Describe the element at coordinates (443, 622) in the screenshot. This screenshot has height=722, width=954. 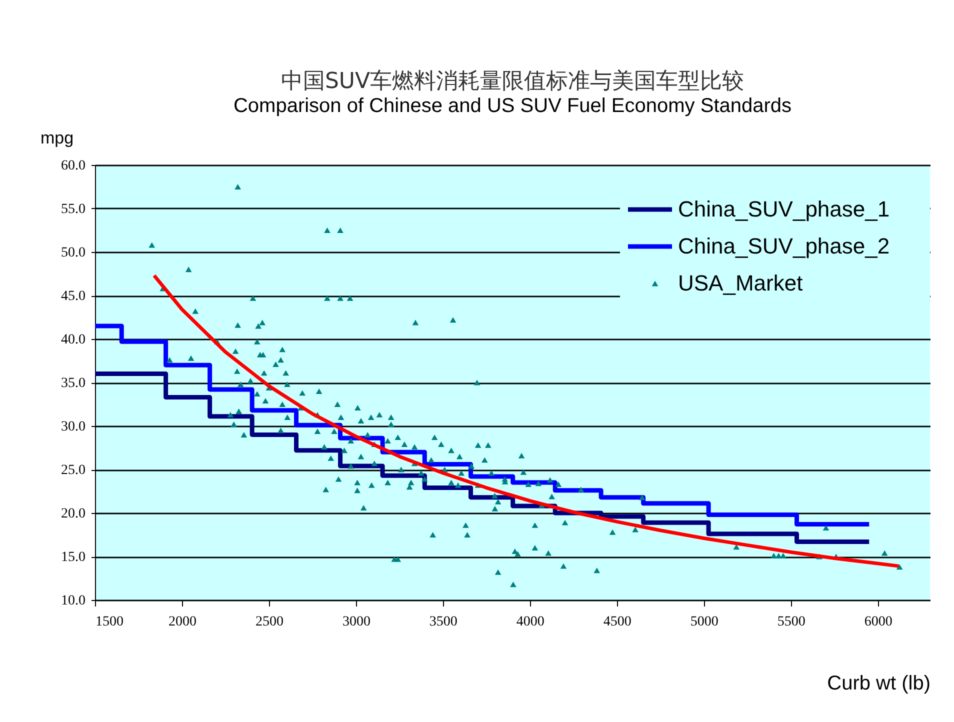
I see `x-tick-label: 3500` at that location.